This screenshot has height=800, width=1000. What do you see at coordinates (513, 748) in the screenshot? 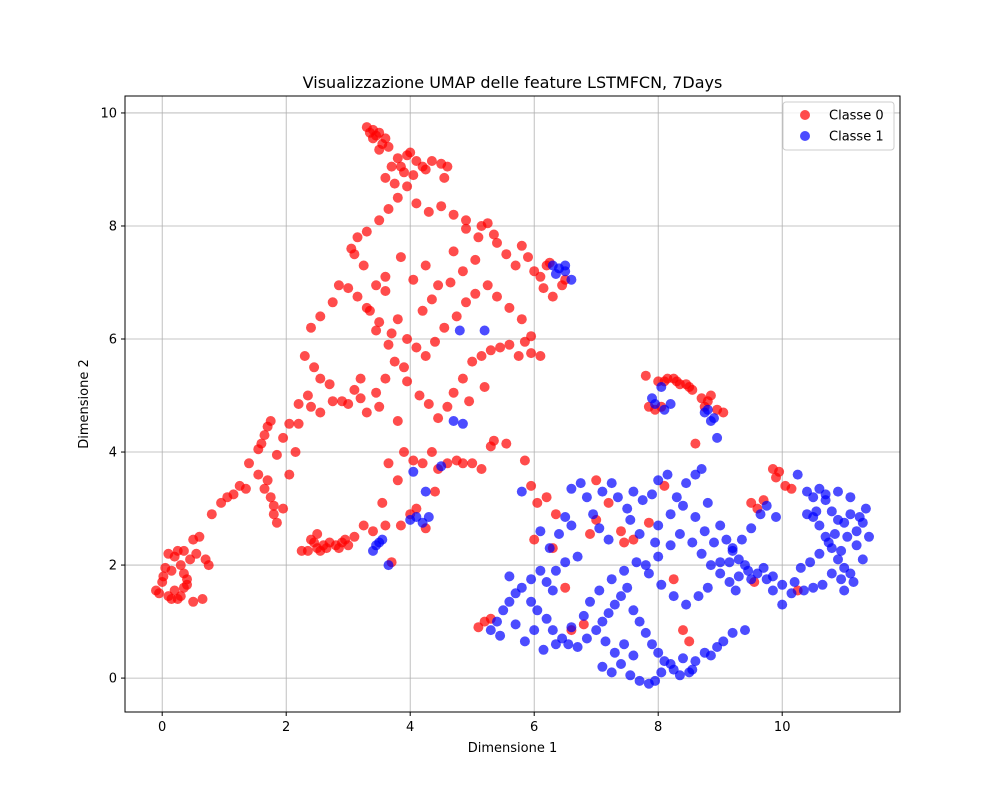
I see `x-axis-label: Dimensione 1` at bounding box center [513, 748].